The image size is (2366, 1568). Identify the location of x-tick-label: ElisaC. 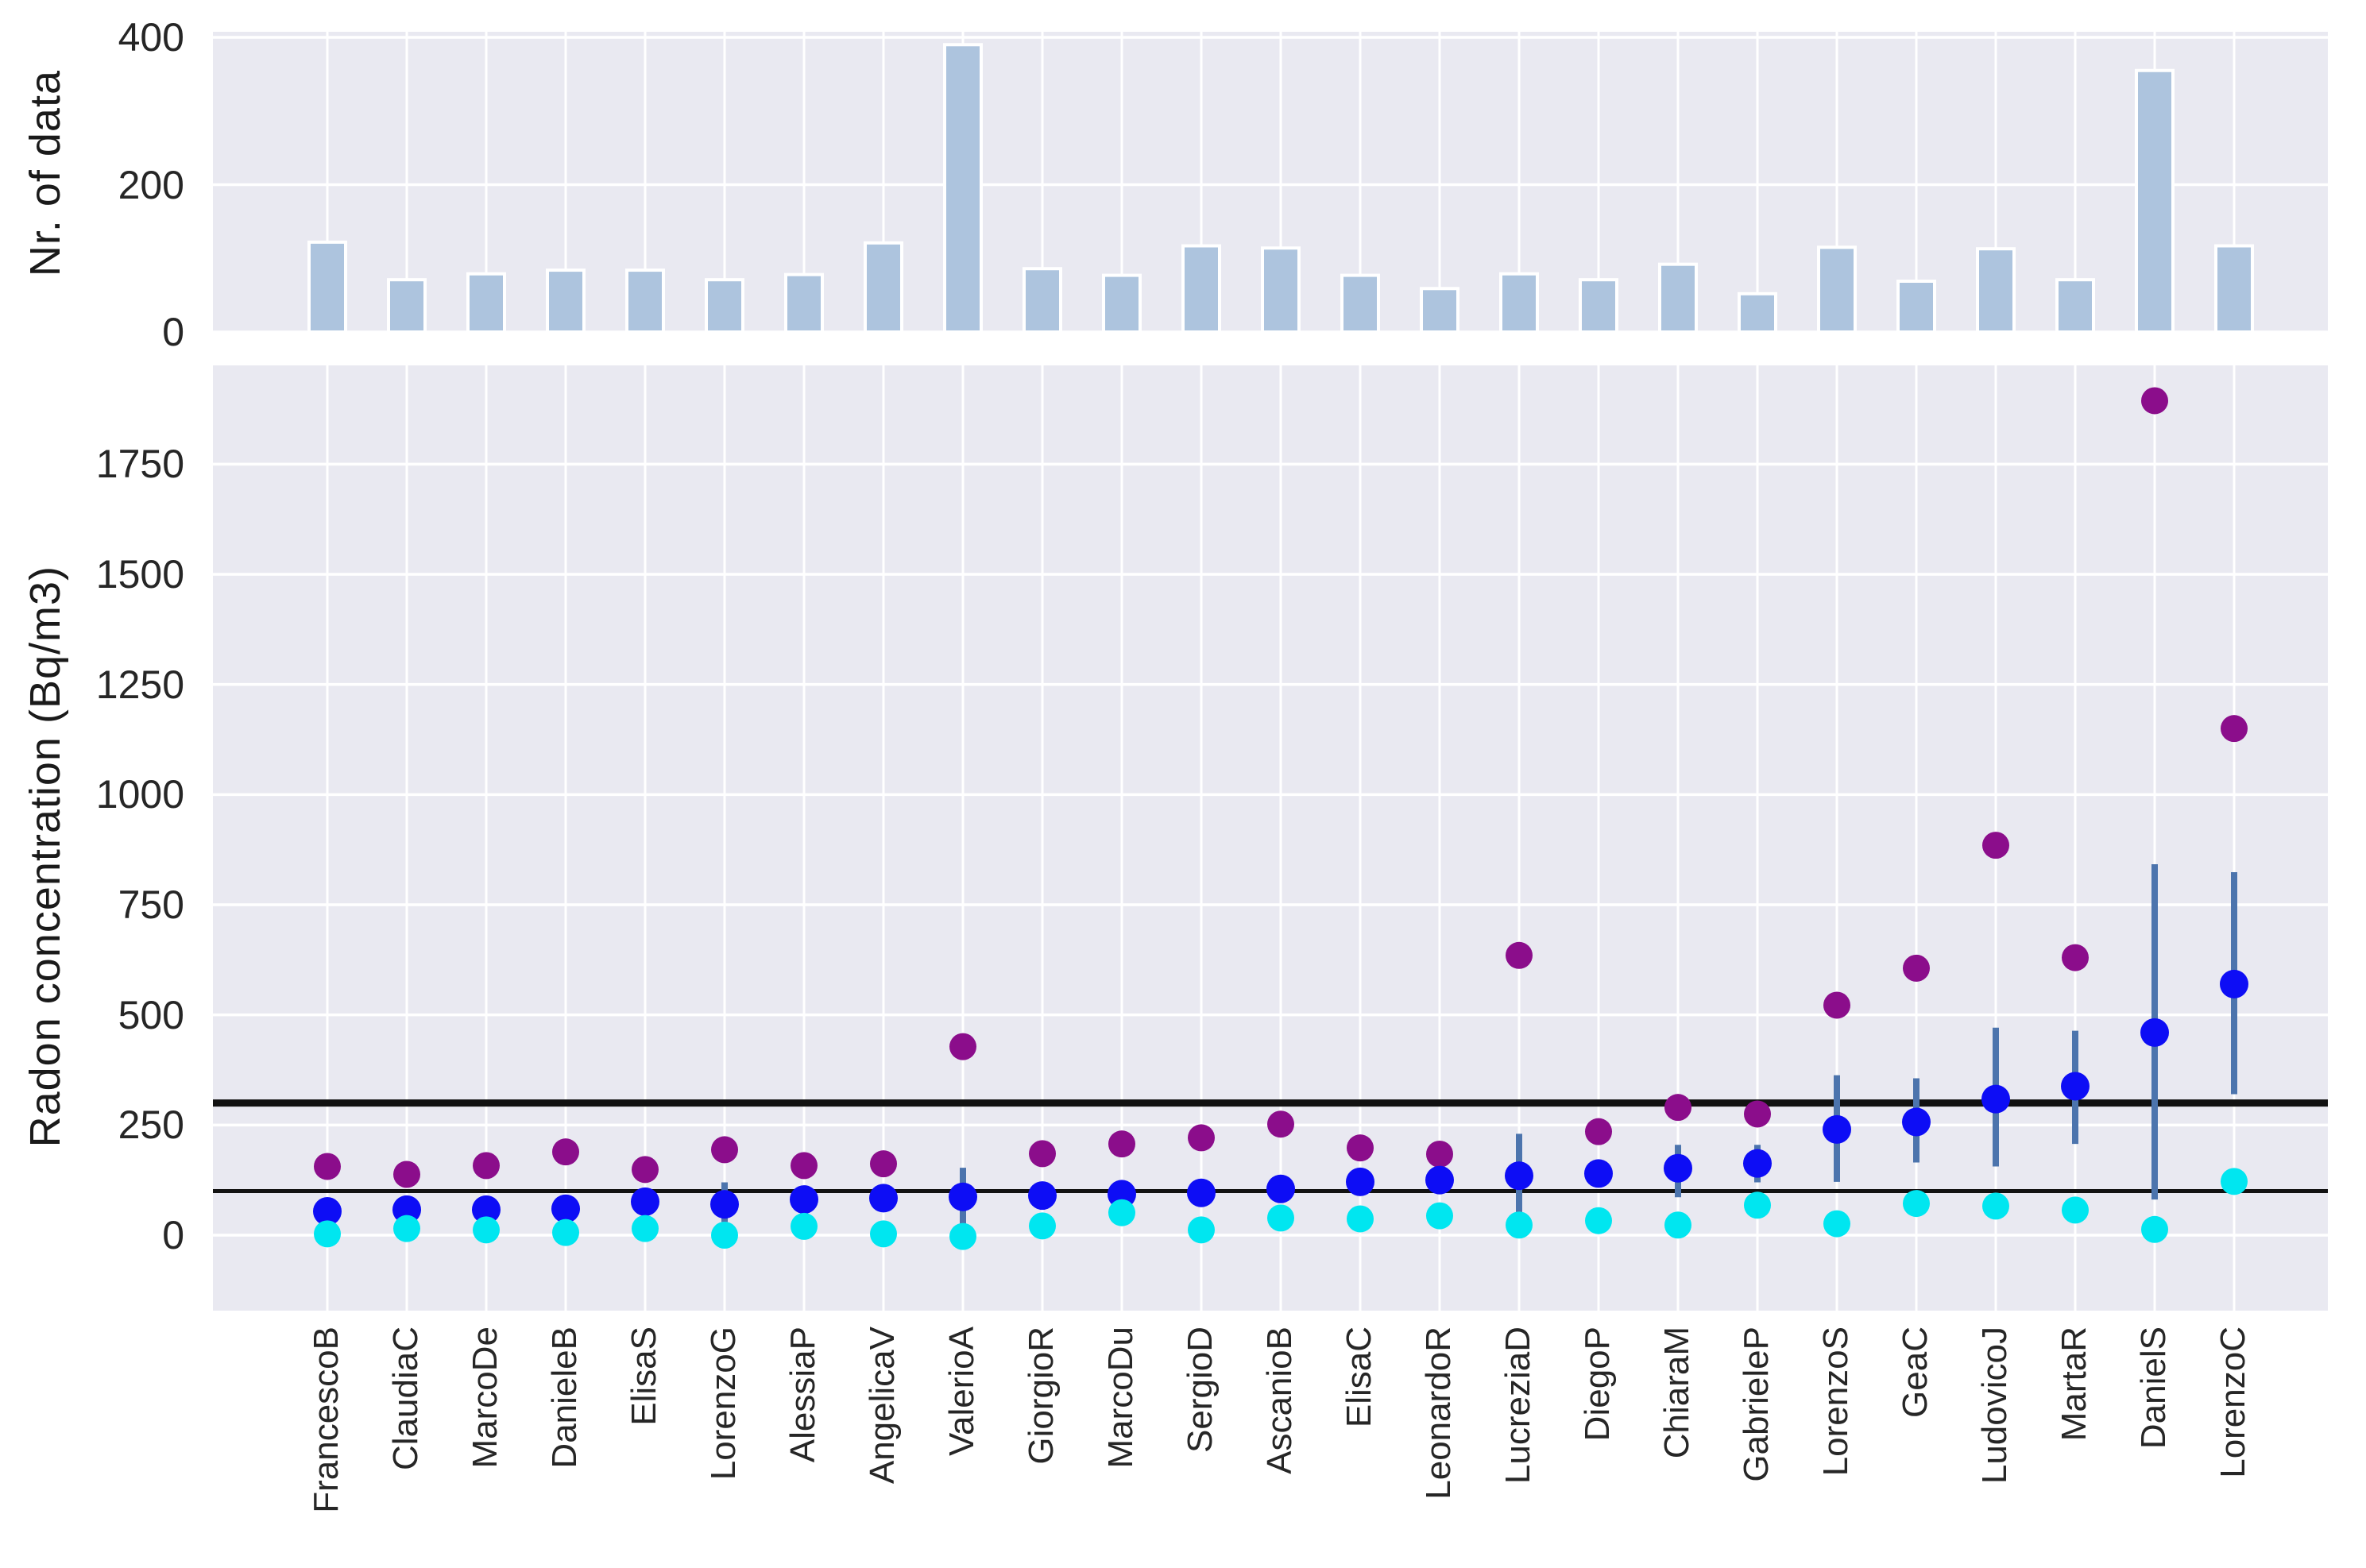
(1359, 1377).